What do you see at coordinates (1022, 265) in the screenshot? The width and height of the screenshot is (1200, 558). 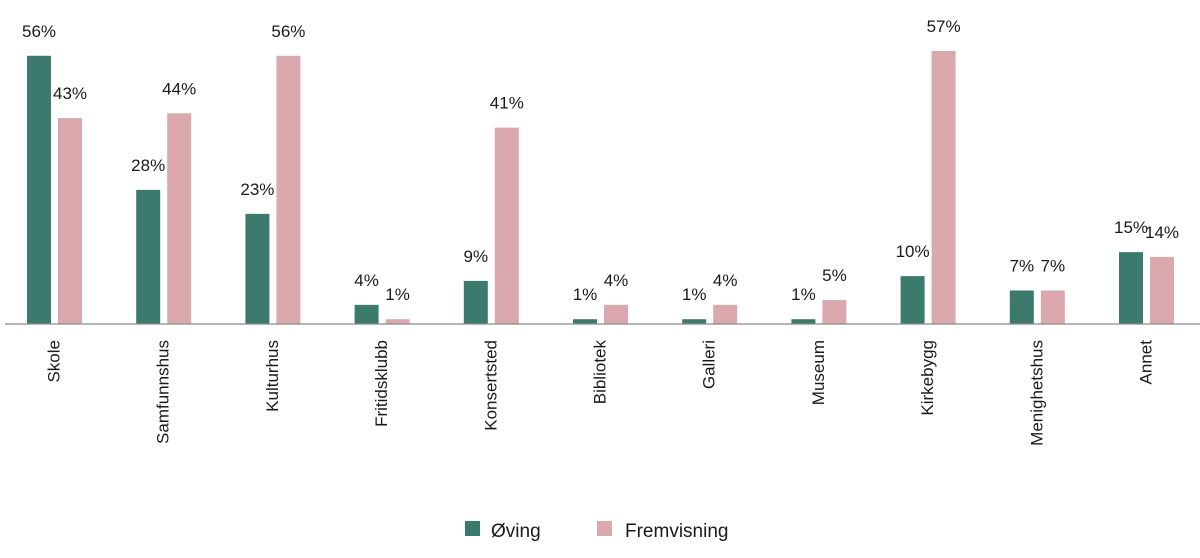 I see `value-label-menighetshus-oving: 7%` at bounding box center [1022, 265].